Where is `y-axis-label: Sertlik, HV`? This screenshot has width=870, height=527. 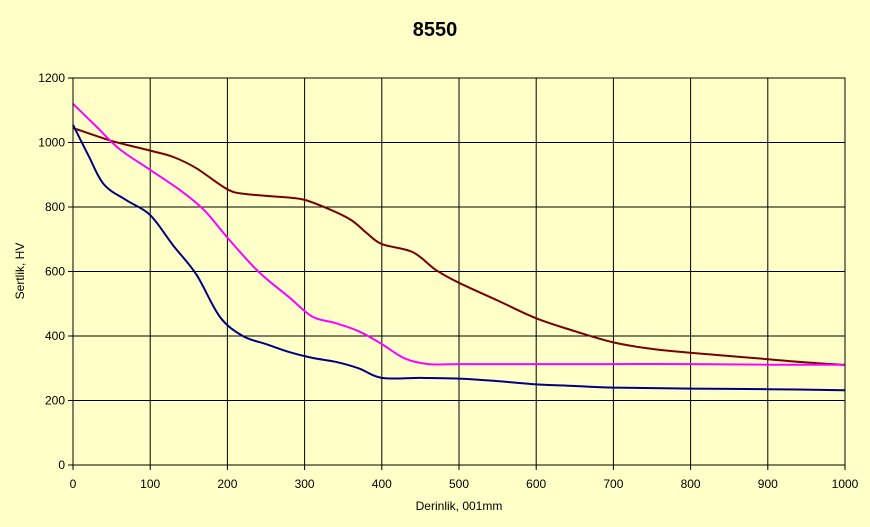 y-axis-label: Sertlik, HV is located at coordinates (20, 271).